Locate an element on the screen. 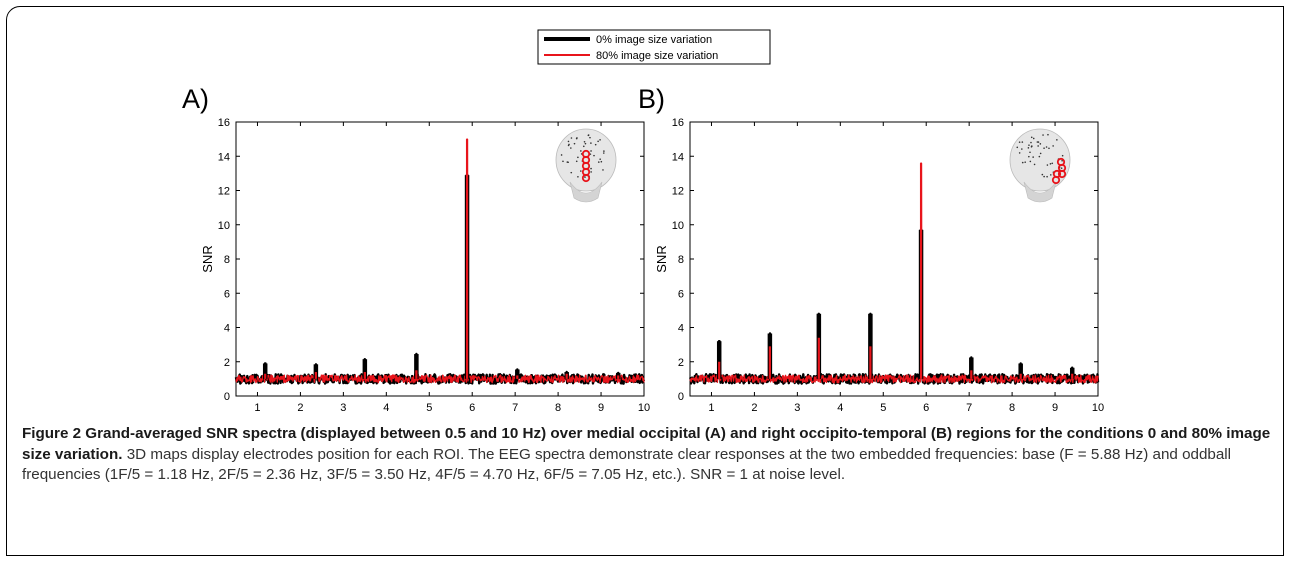 This screenshot has height=564, width=1290. y-tick-label: 12 is located at coordinates (224, 192).